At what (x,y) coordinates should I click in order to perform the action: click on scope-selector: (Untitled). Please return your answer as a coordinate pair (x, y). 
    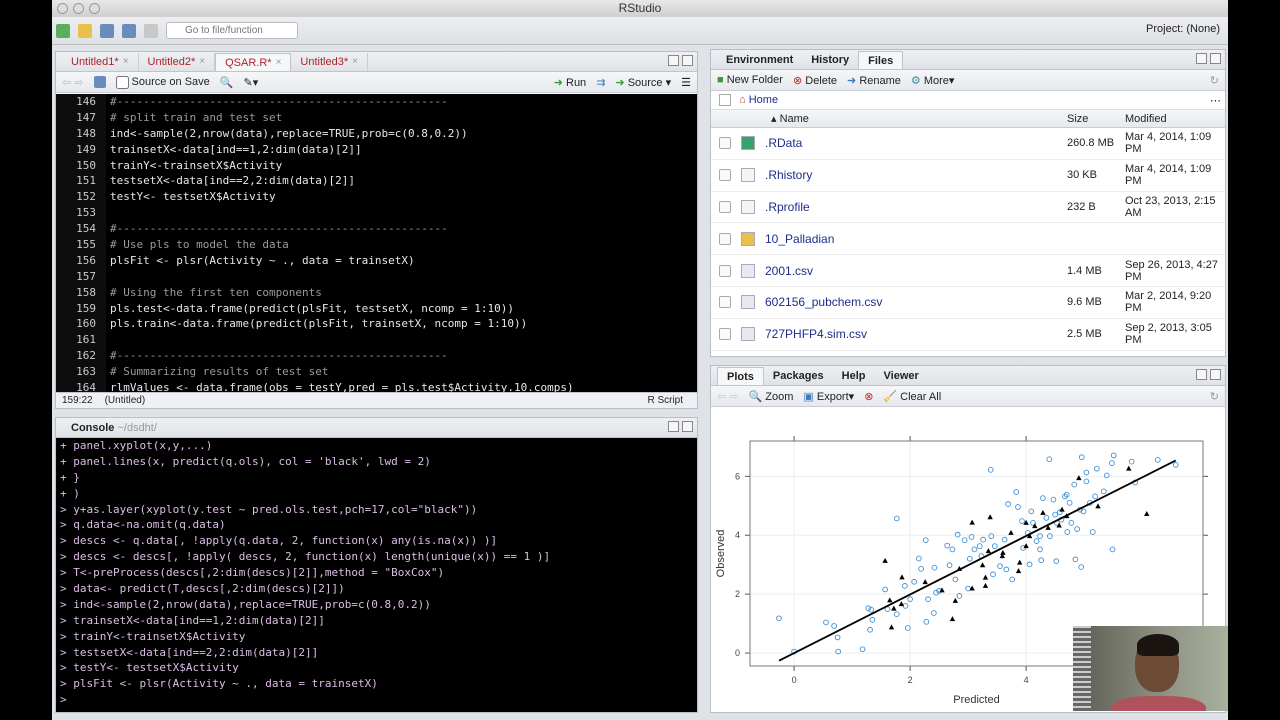
    Looking at the image, I should click on (125, 400).